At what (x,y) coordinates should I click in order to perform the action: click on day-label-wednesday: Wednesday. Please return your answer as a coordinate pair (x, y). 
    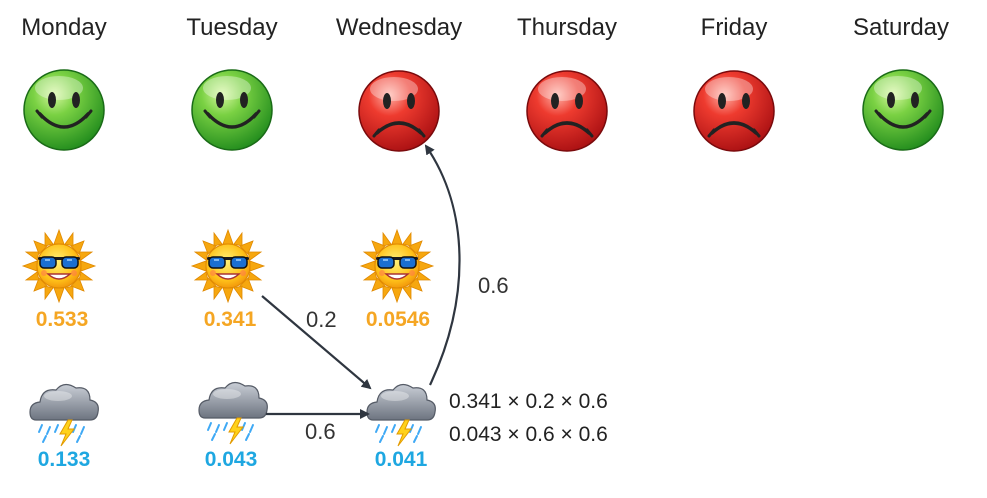
    Looking at the image, I should click on (399, 27).